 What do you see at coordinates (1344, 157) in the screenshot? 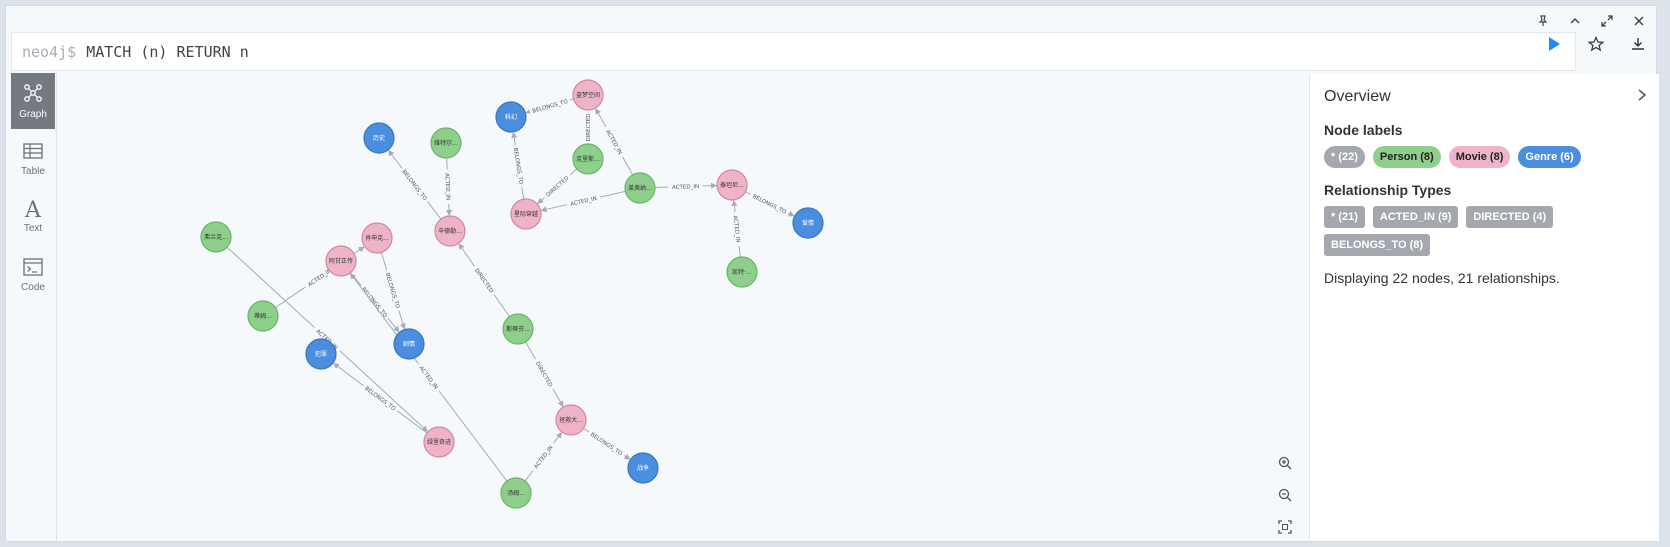
I see `node-label-chip: * (22)` at bounding box center [1344, 157].